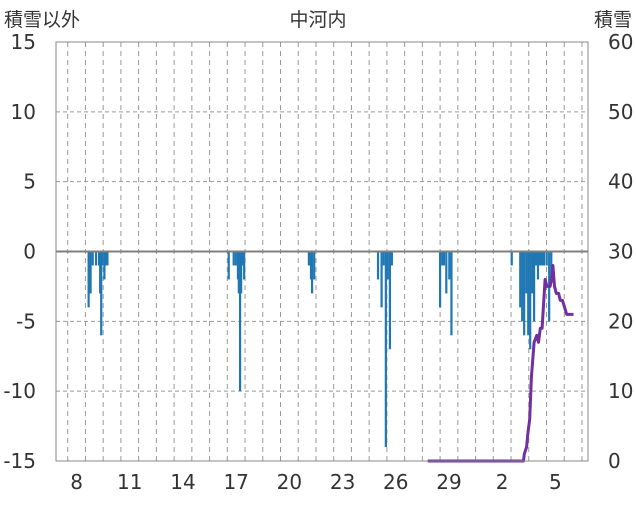  What do you see at coordinates (620, 112) in the screenshot?
I see `right-tick-label: 50` at bounding box center [620, 112].